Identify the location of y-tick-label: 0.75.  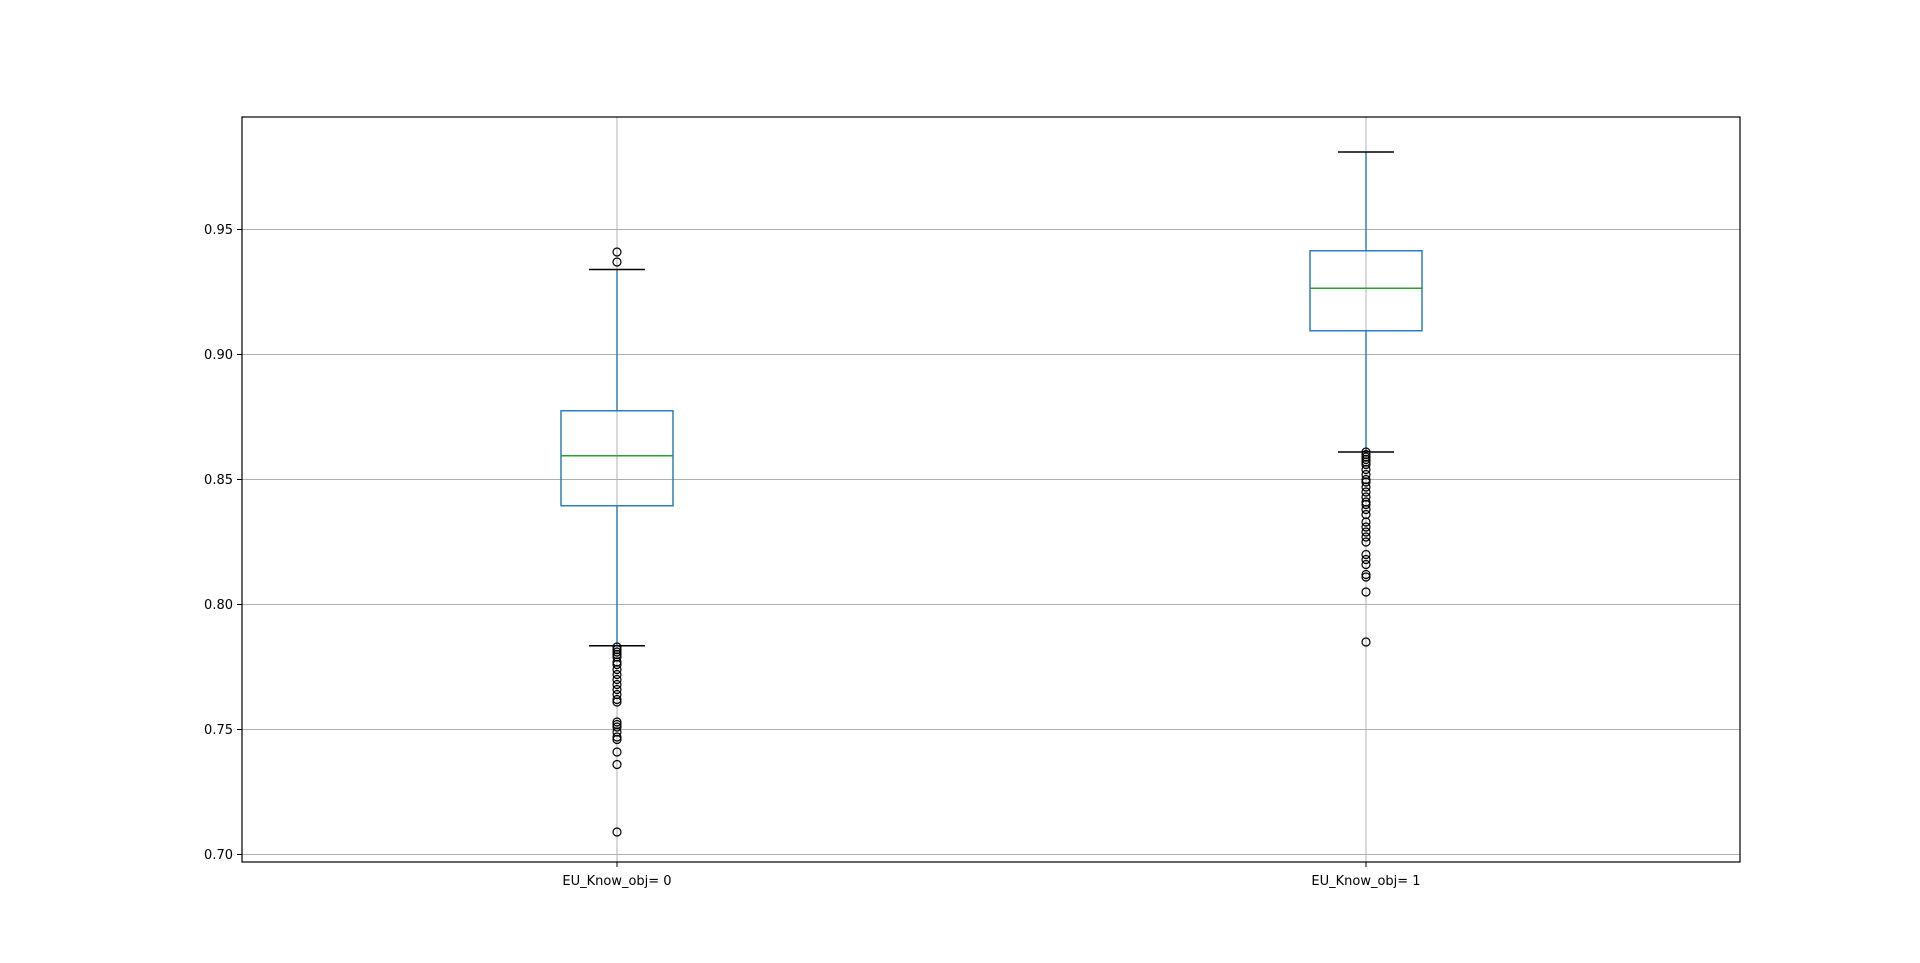
(218, 730).